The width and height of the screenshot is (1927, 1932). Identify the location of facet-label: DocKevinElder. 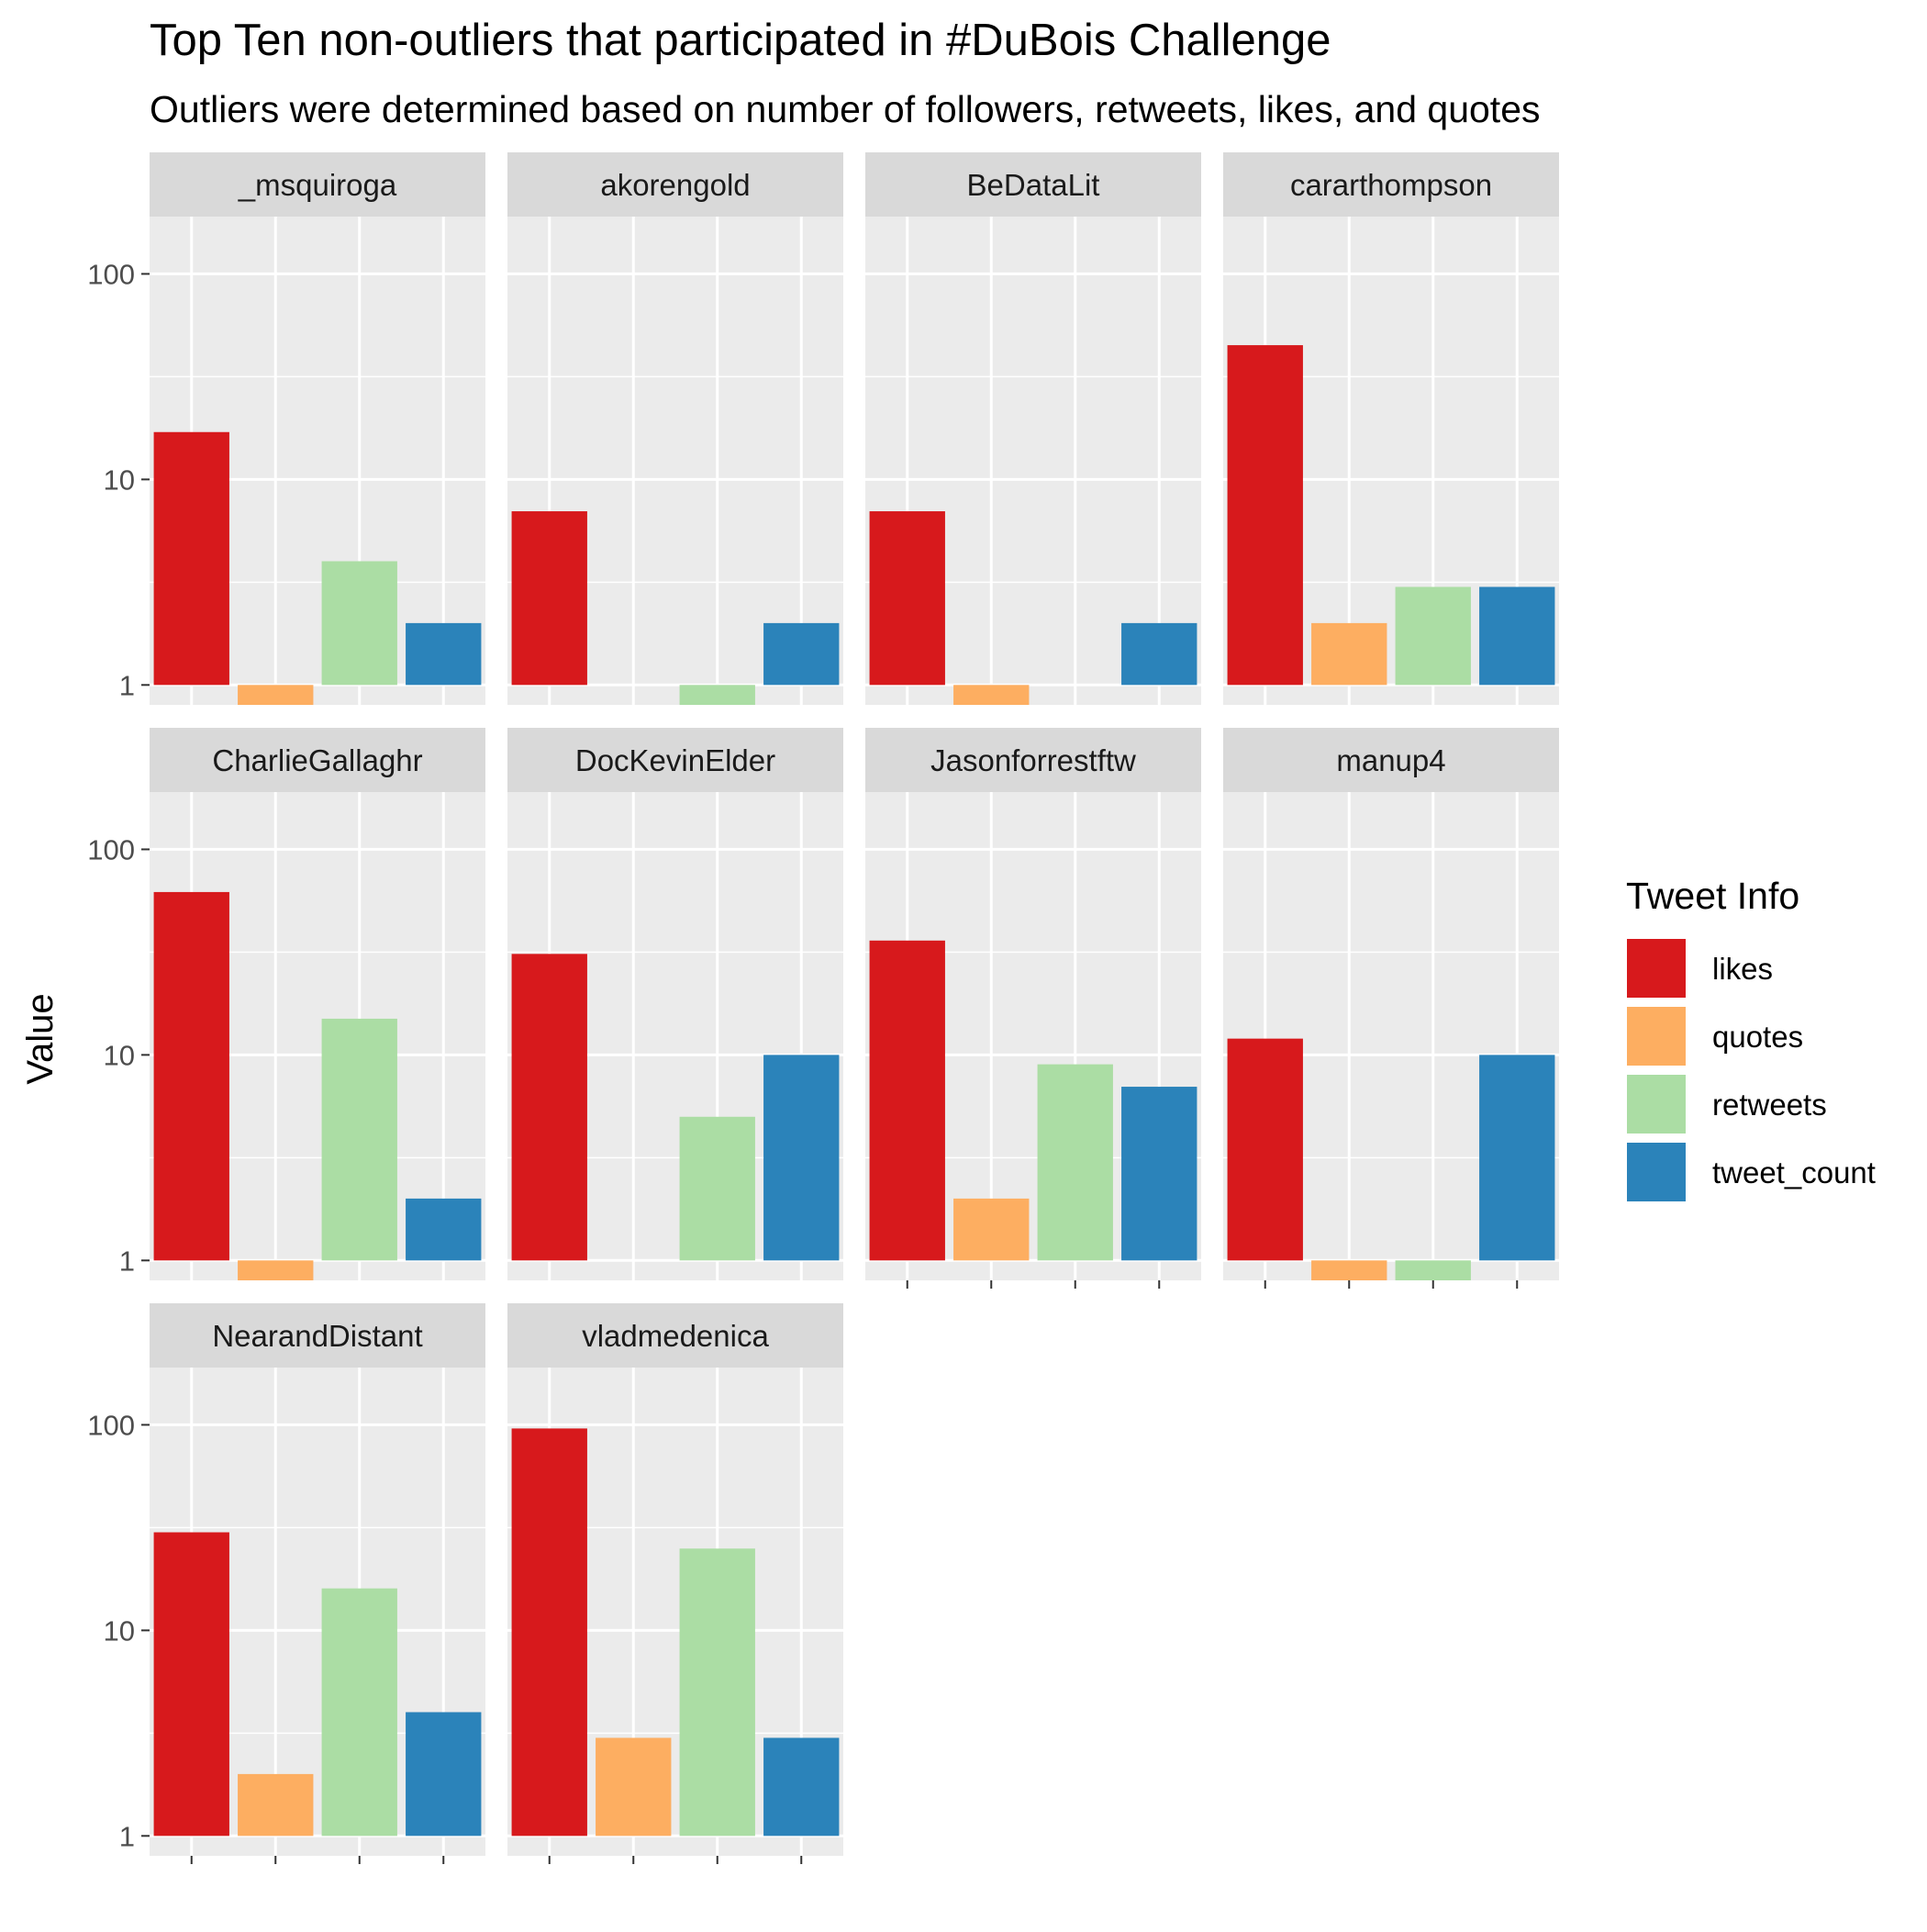
(675, 760).